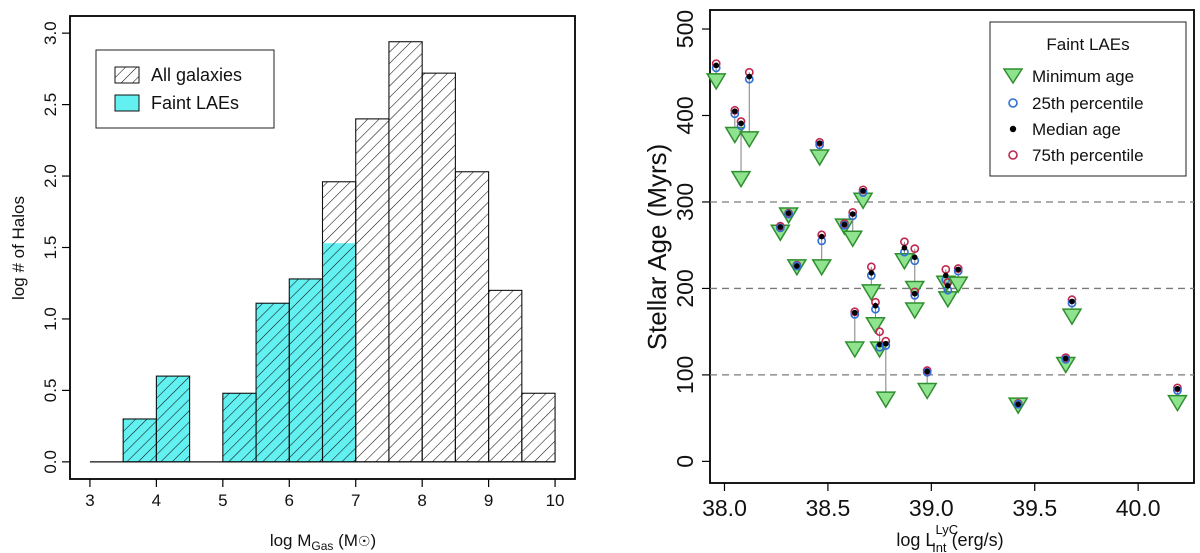  What do you see at coordinates (50, 462) in the screenshot?
I see `histogram-y-tick-label: 0.0` at bounding box center [50, 462].